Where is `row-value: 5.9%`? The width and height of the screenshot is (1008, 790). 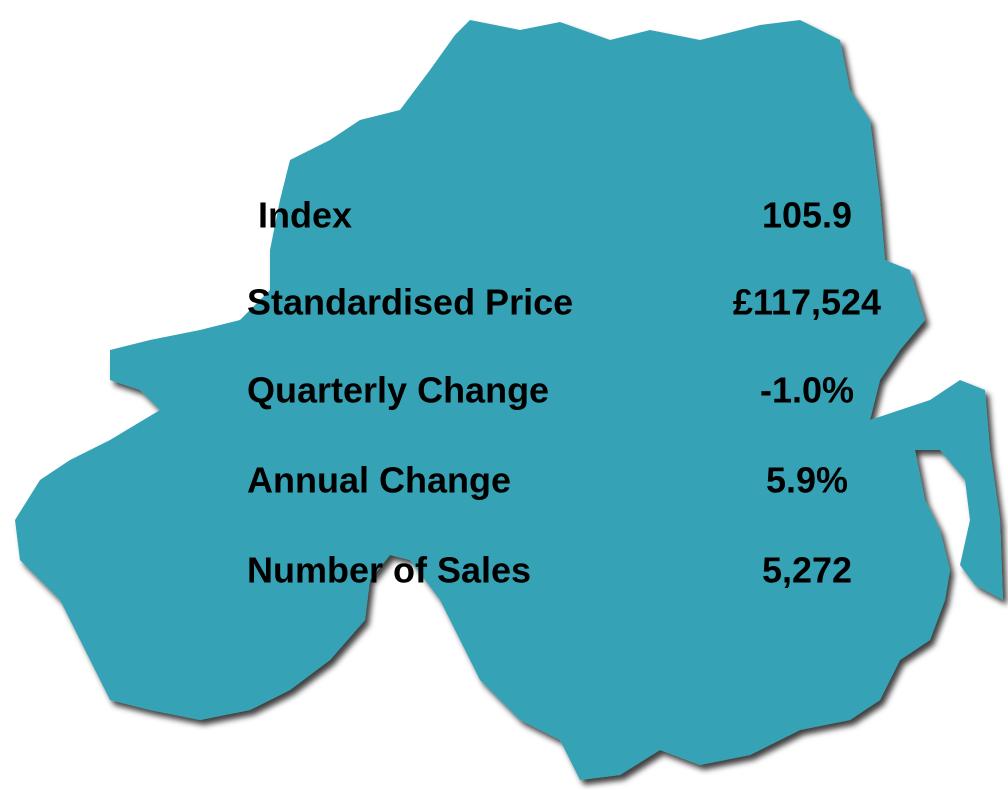
row-value: 5.9% is located at coordinates (807, 480).